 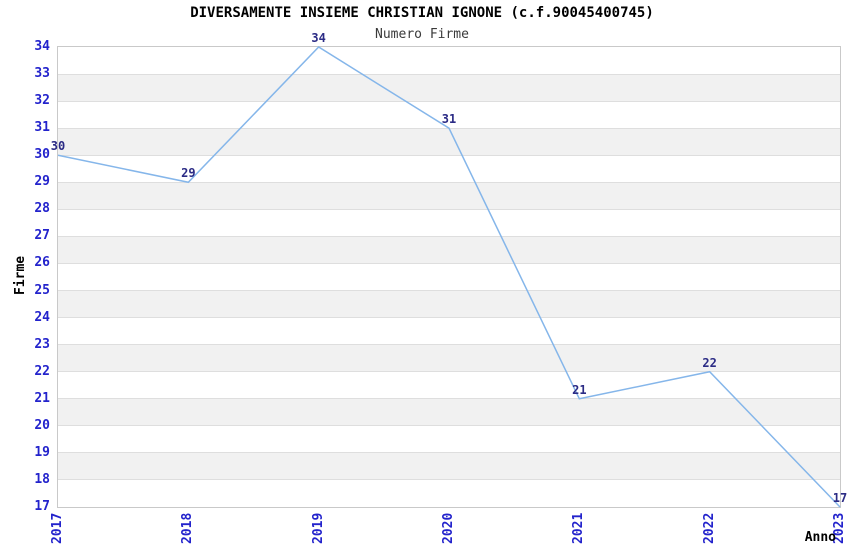 I want to click on data-point-label: 17, so click(x=840, y=498).